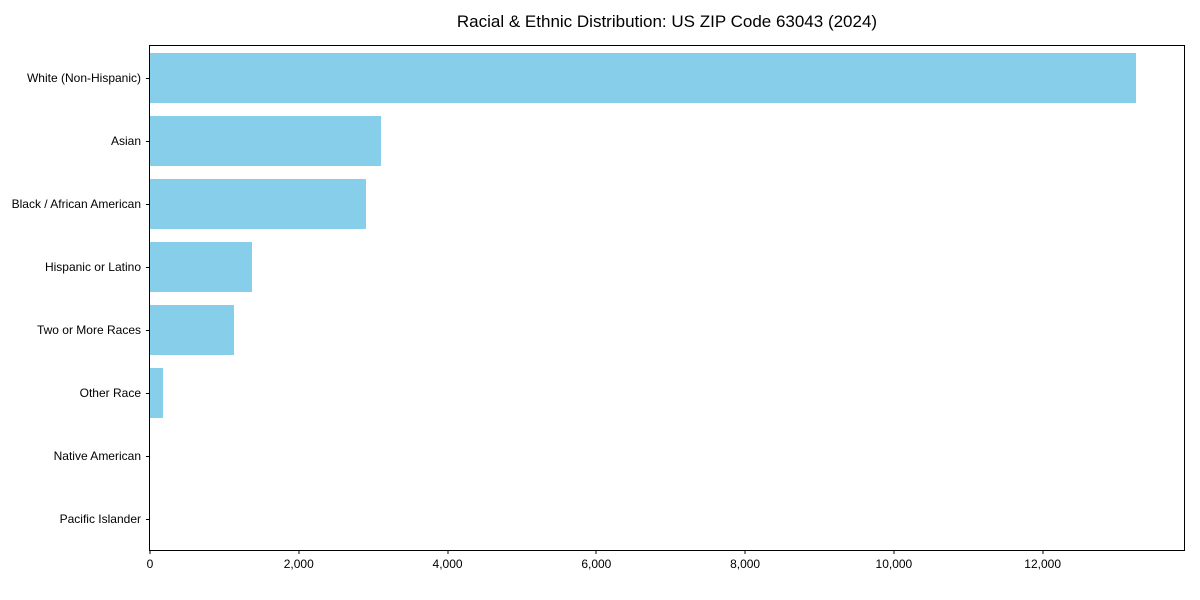 The image size is (1200, 600). What do you see at coordinates (83, 77) in the screenshot?
I see `y-tick-label: White (Non-Hispanic)` at bounding box center [83, 77].